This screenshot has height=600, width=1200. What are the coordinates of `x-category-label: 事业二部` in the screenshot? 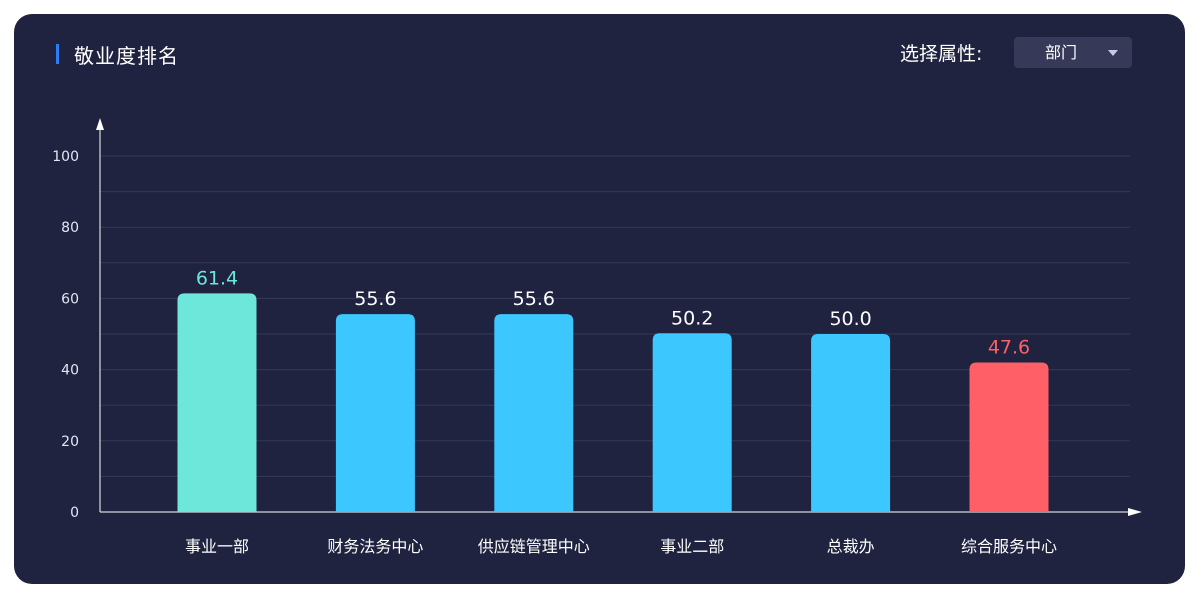 It's located at (692, 546).